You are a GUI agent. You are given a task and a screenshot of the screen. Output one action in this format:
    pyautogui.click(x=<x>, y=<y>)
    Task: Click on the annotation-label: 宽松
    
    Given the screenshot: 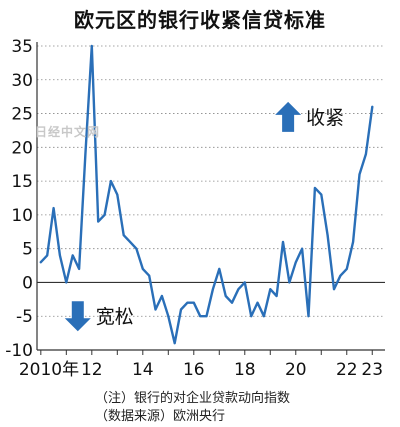 What is the action you would take?
    pyautogui.click(x=115, y=317)
    